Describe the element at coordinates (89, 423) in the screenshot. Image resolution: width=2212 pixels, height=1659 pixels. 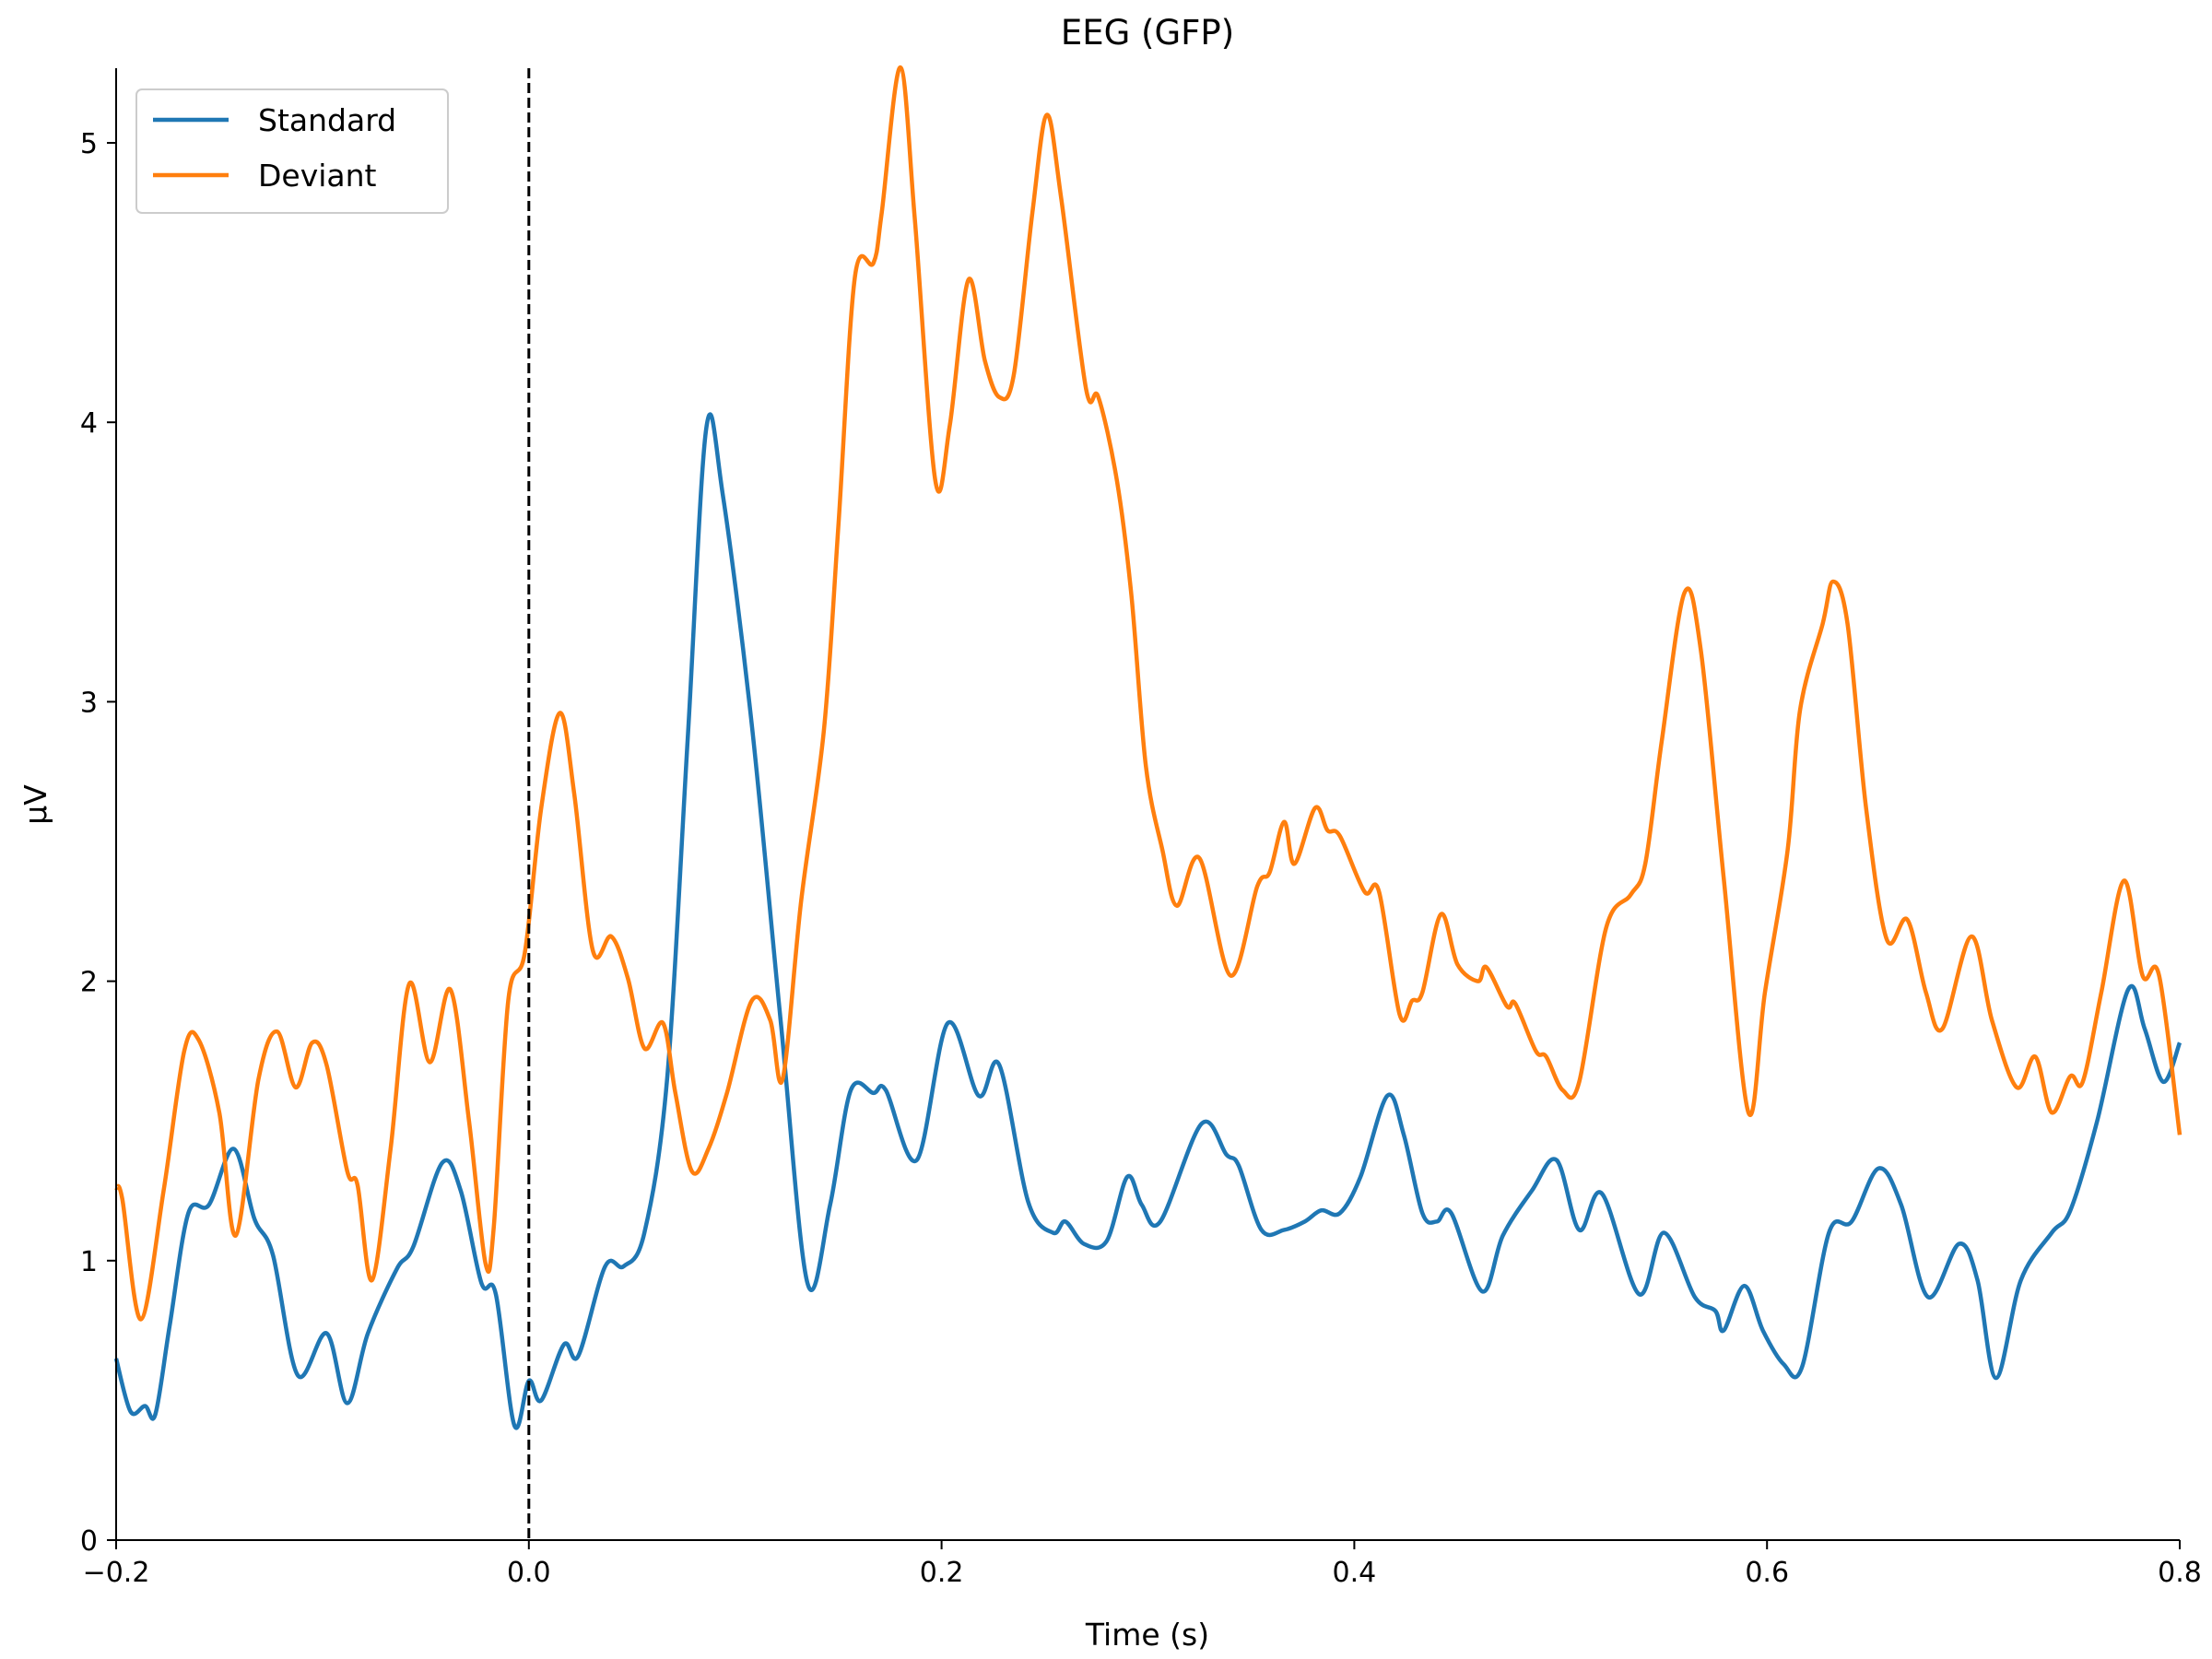
I see `y-tick-label: 4` at that location.